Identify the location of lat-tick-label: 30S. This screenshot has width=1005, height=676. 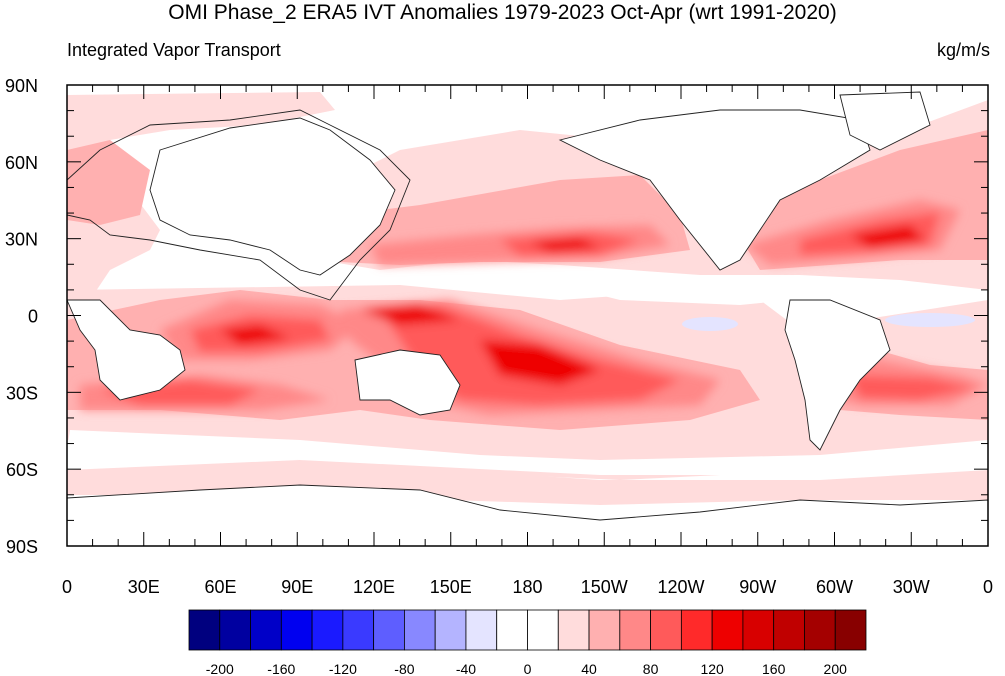
(22, 393).